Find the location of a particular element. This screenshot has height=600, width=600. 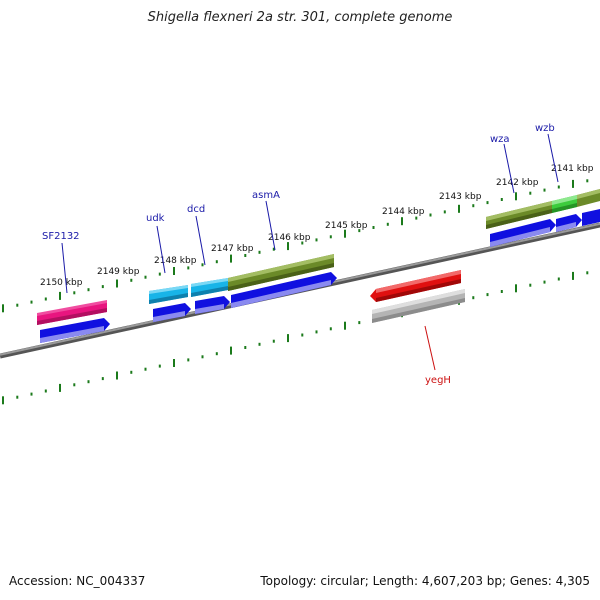

gene-sf2132 is located at coordinates (72, 312).